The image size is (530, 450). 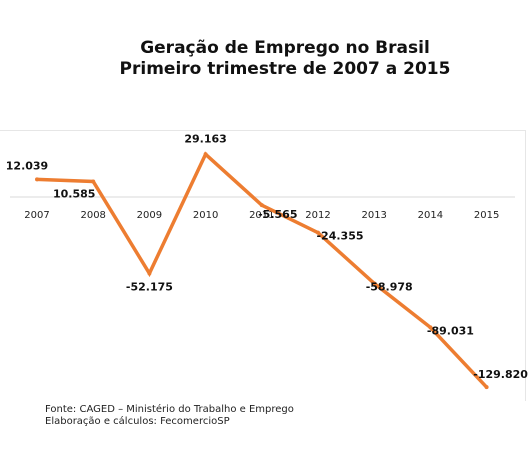 I want to click on chart-title: Geração de Emprego no Brasil, so click(x=285, y=48).